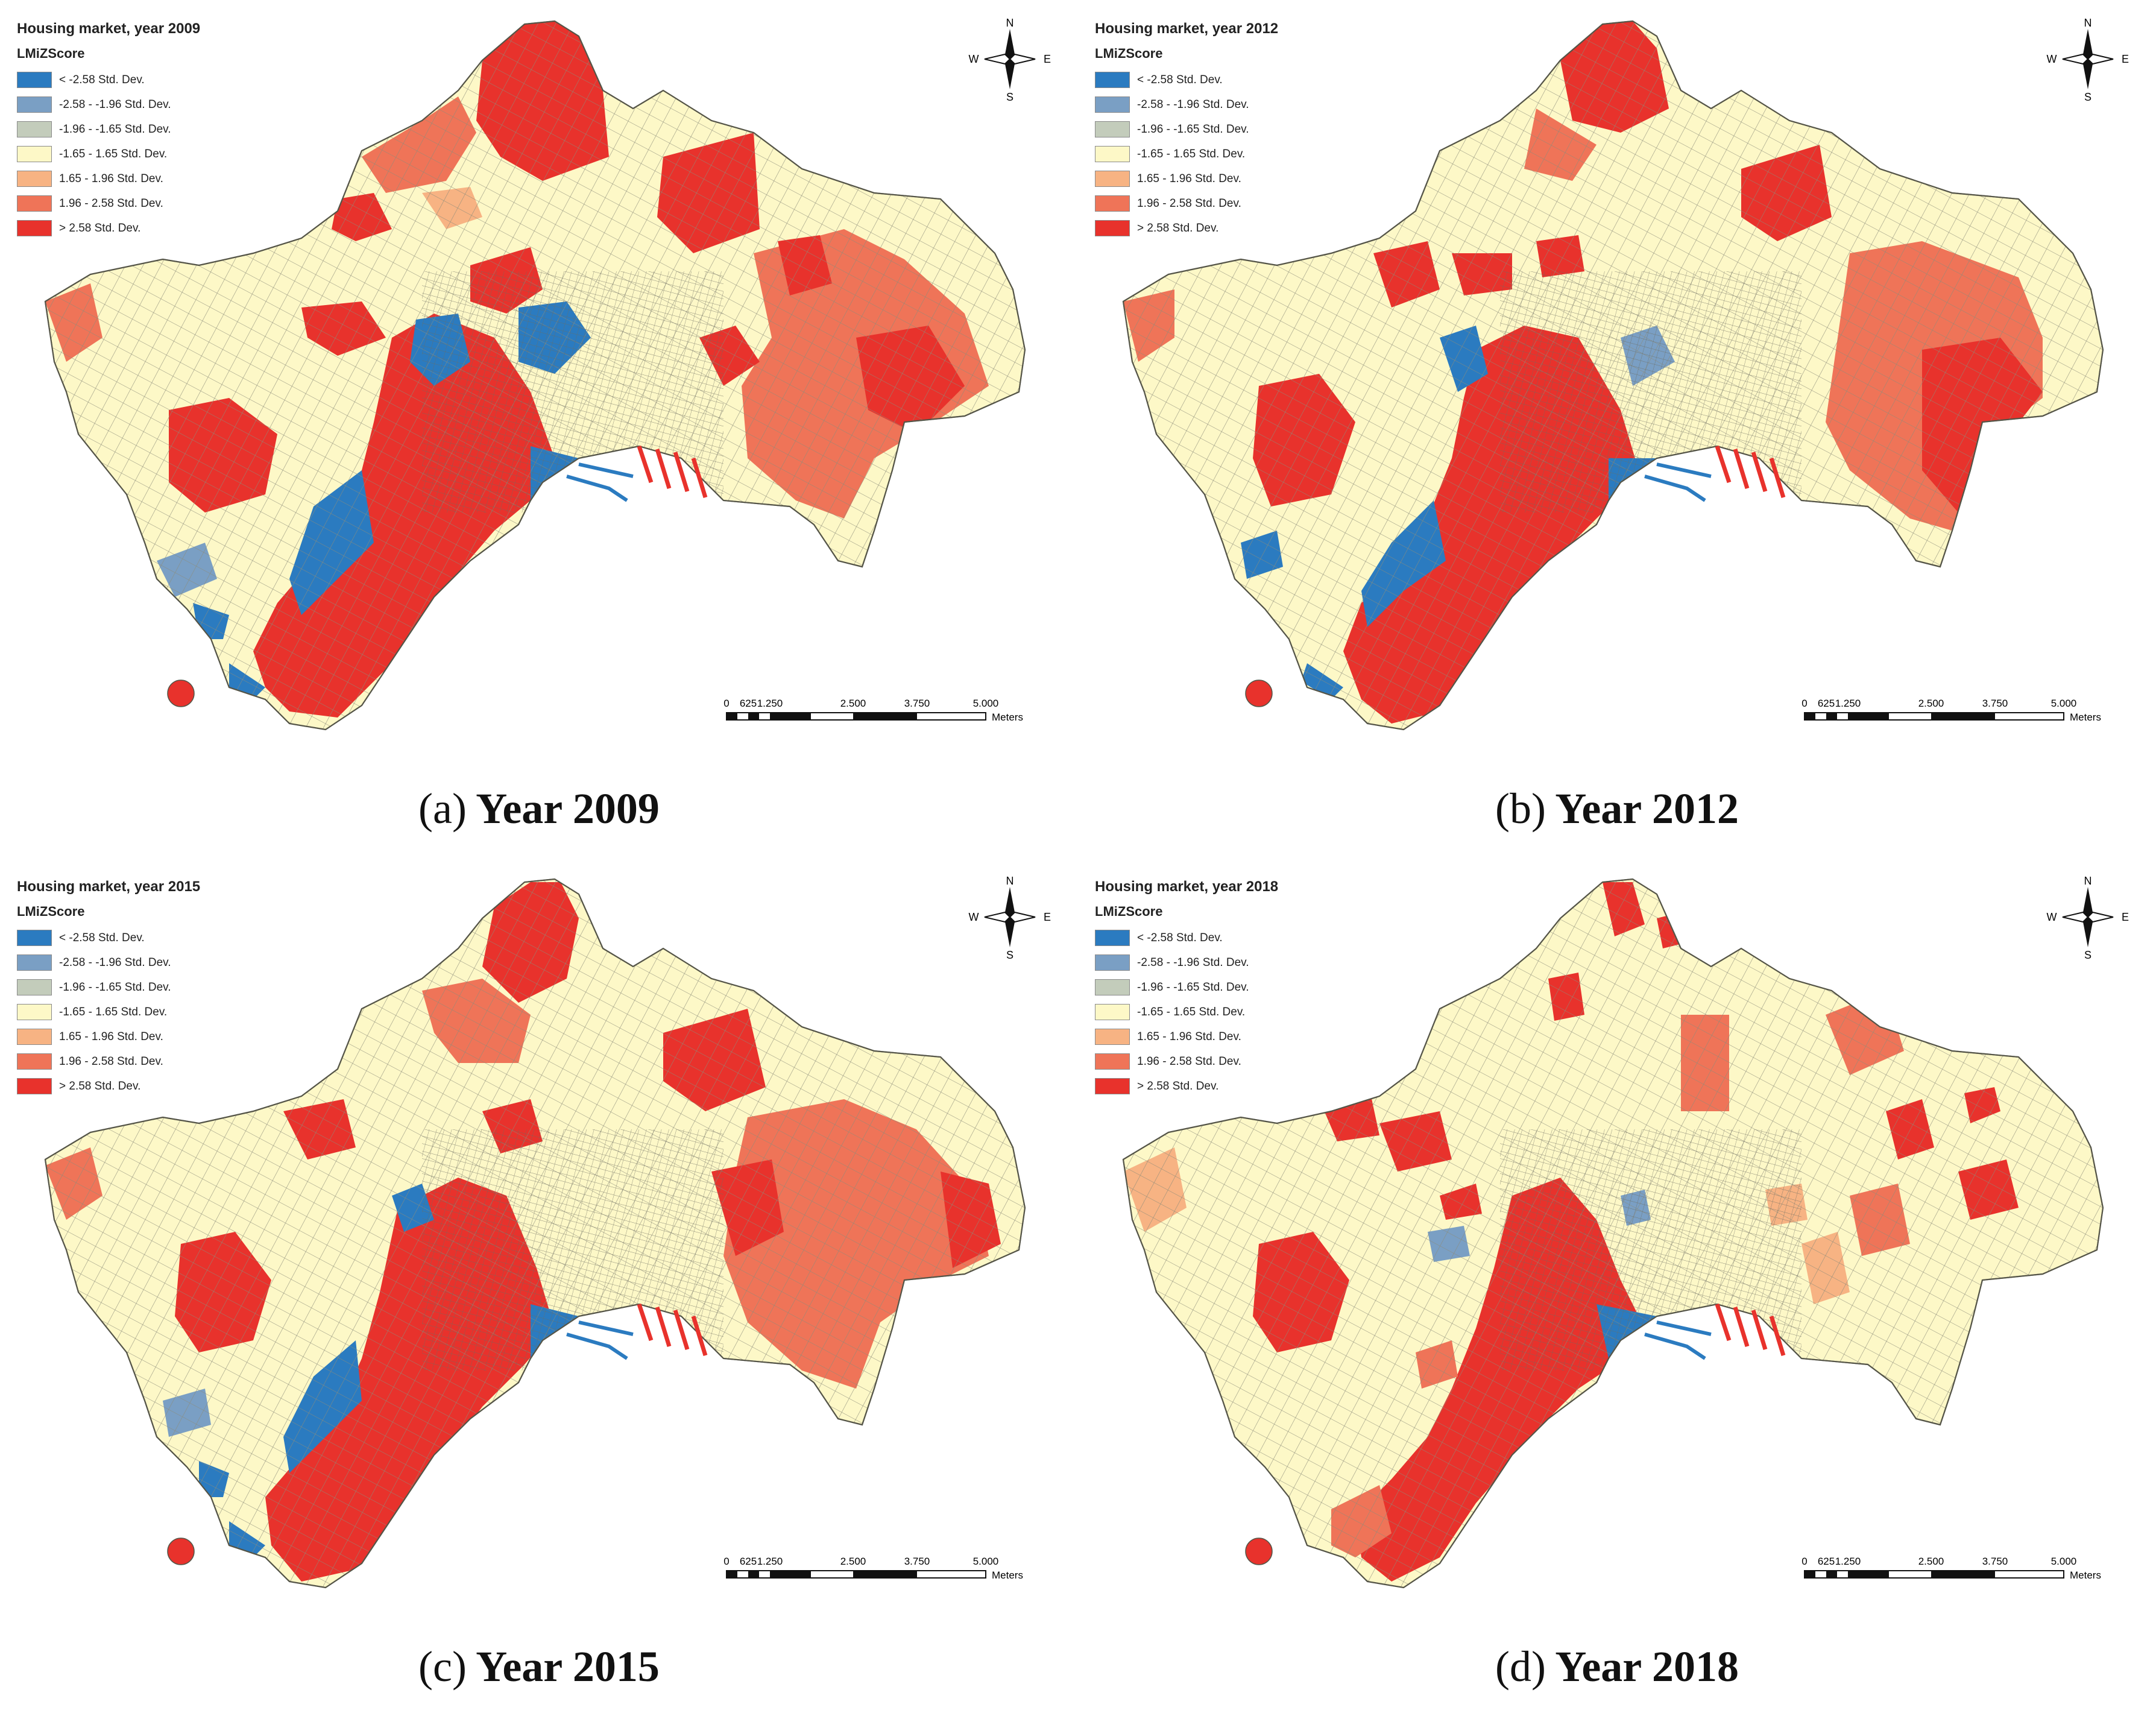 The width and height of the screenshot is (2156, 1716). What do you see at coordinates (568, 1666) in the screenshot?
I see `caption-text: Year 2015` at bounding box center [568, 1666].